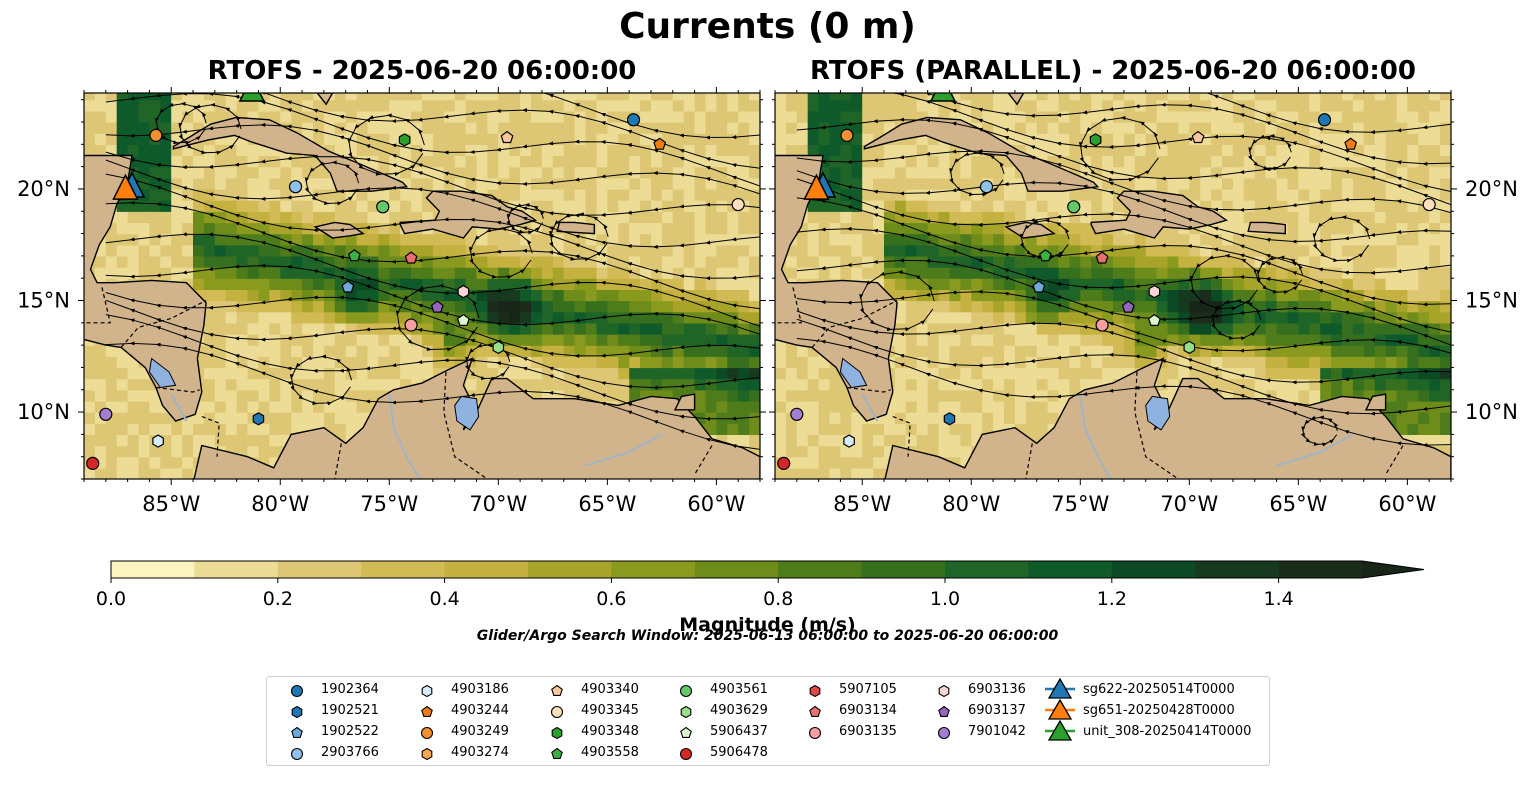 This screenshot has width=1535, height=802. What do you see at coordinates (350, 731) in the screenshot?
I see `legend-label: 1902522` at bounding box center [350, 731].